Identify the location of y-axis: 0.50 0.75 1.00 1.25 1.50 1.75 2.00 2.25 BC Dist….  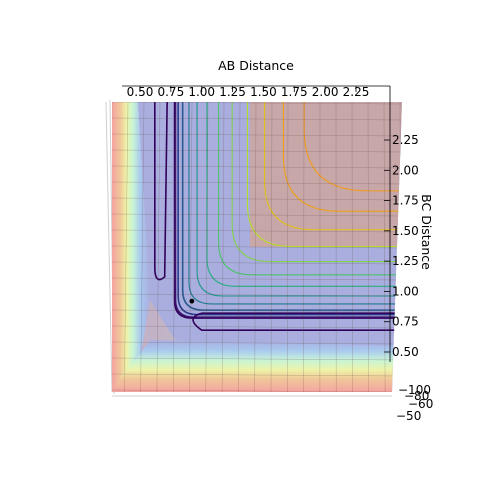
(409, 224).